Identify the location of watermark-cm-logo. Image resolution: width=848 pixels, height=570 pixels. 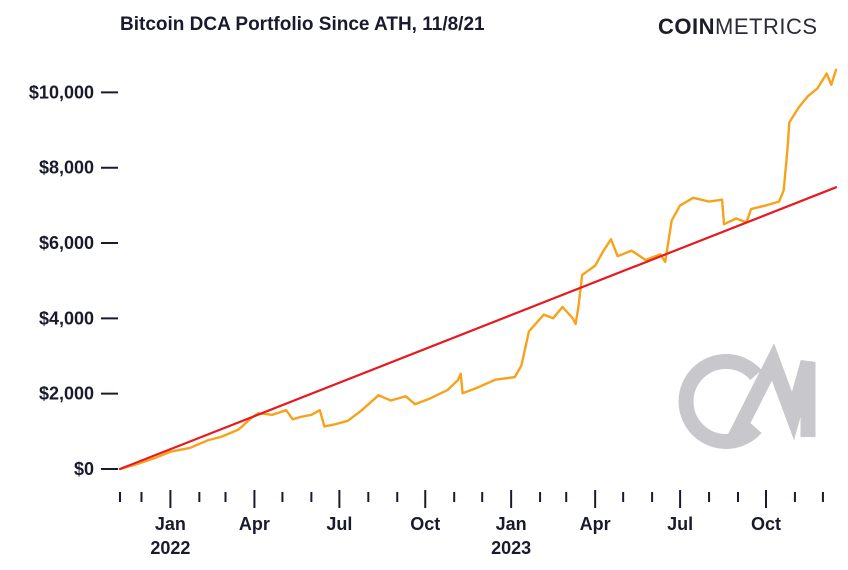
(747, 396).